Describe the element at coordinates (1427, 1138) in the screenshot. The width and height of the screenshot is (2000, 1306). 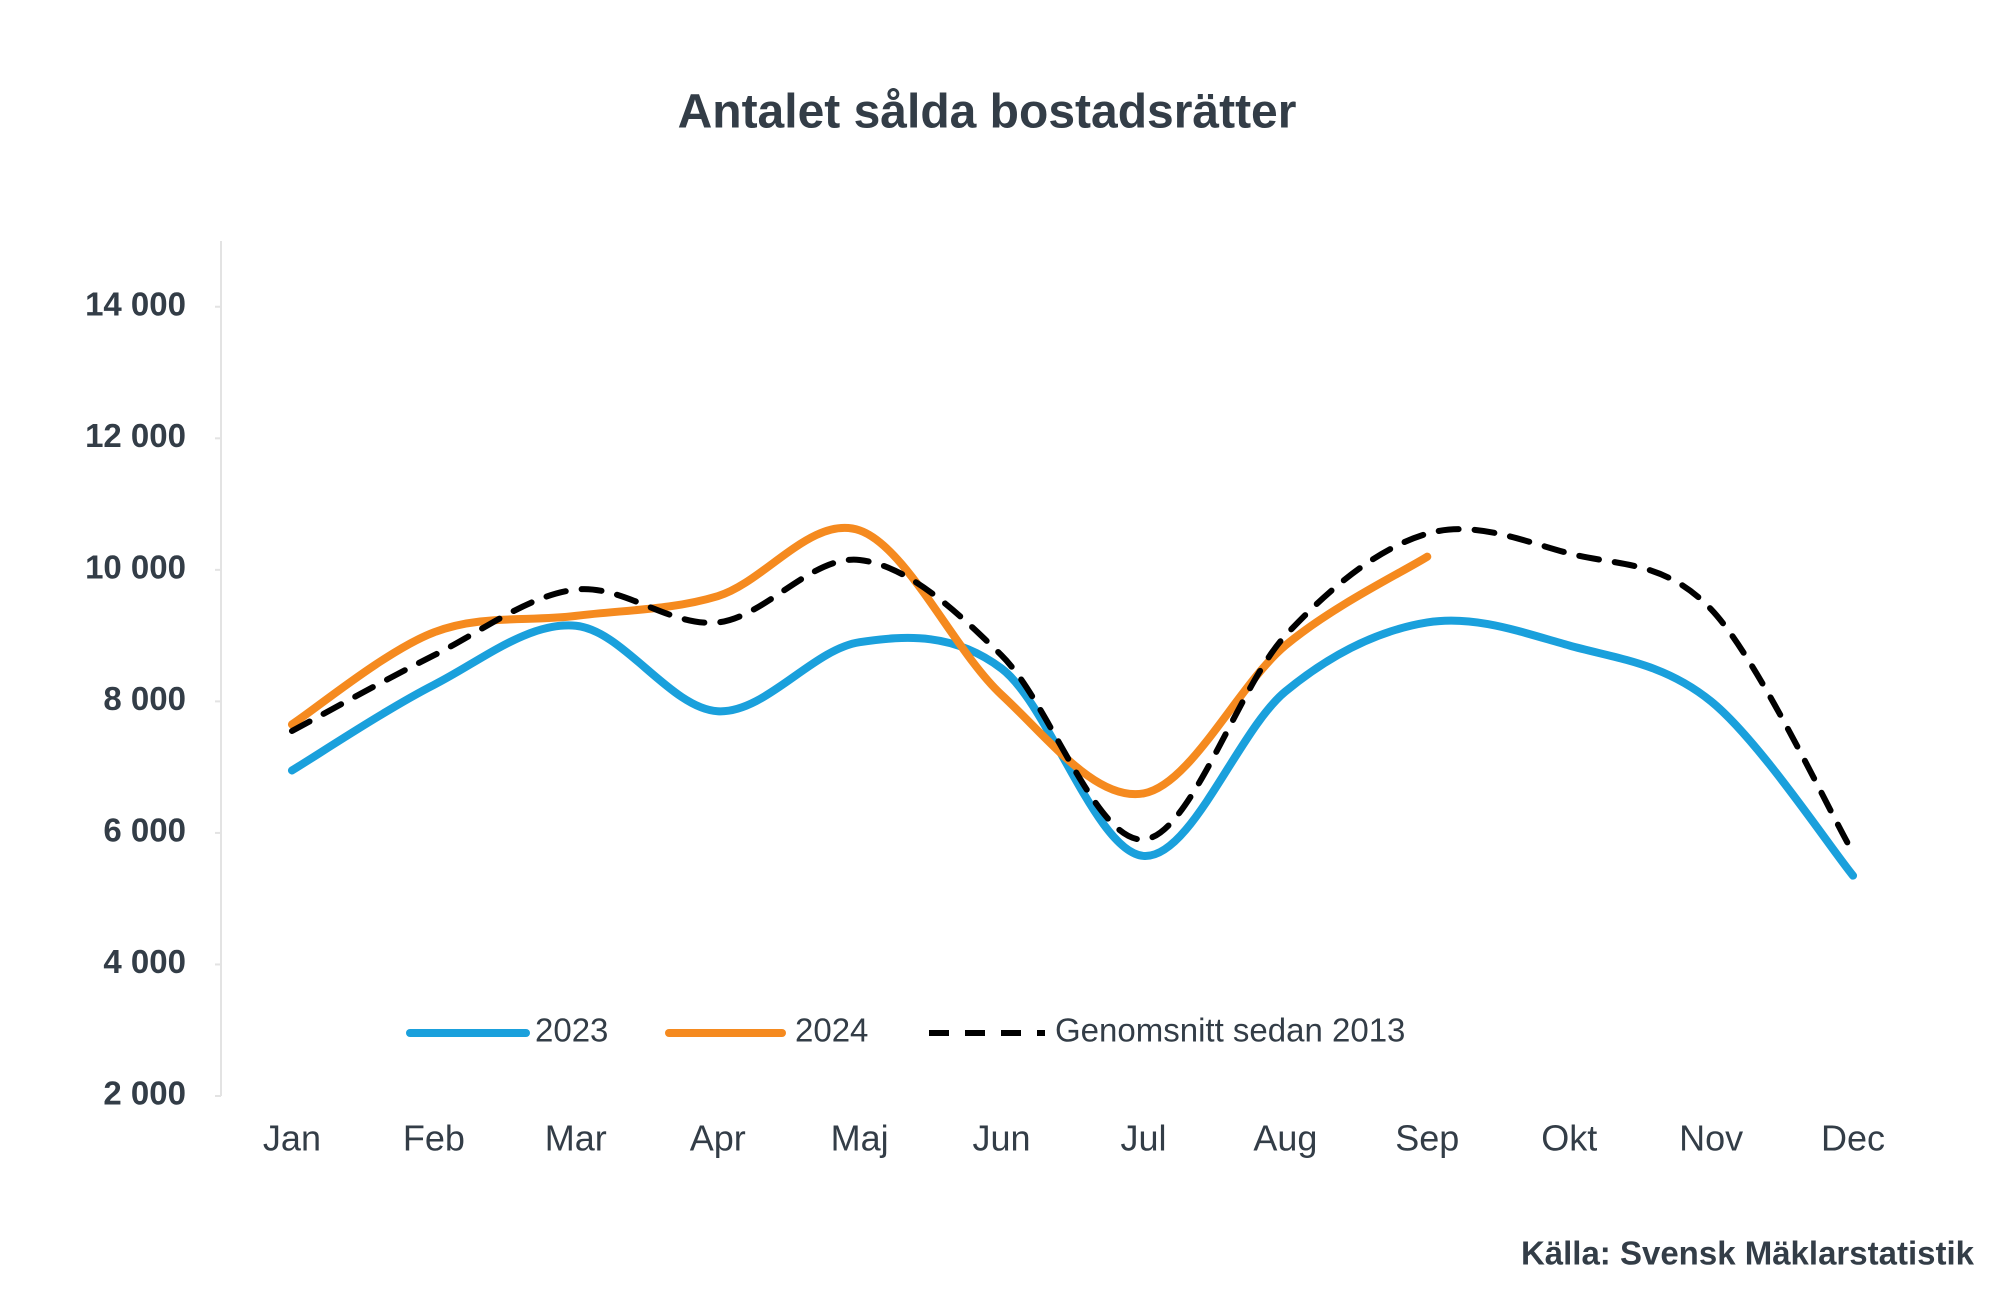
I see `x-tick-label: Sep` at that location.